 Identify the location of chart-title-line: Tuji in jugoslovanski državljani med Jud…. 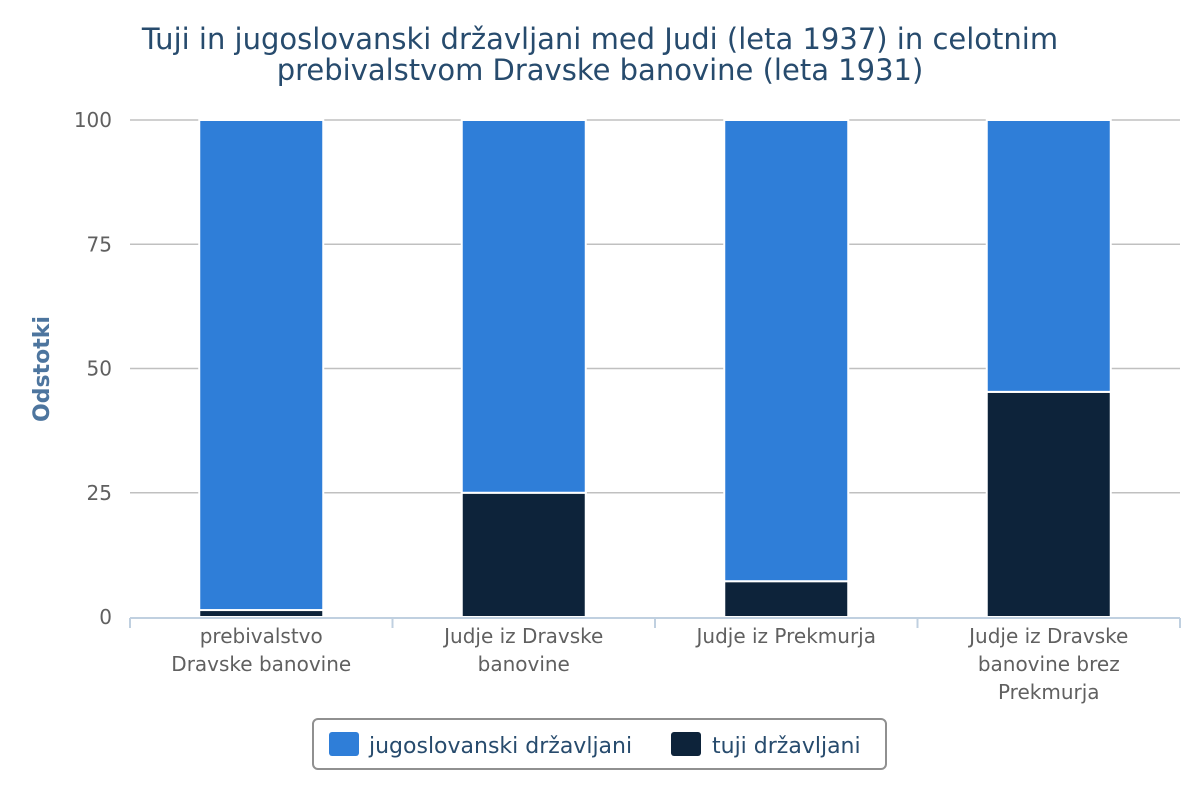
(599, 39).